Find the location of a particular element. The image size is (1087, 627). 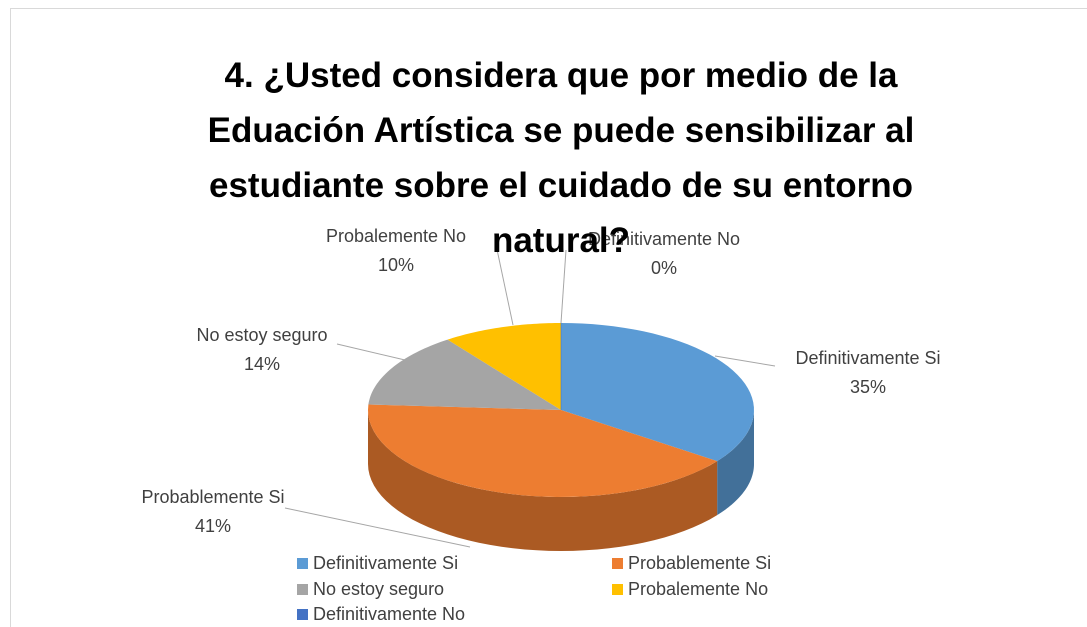

data-label-value: 14% is located at coordinates (262, 364).